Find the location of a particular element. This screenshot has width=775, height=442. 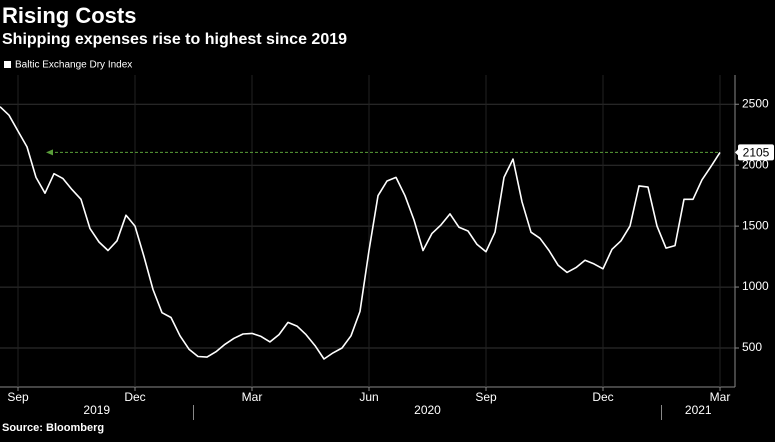

y-tick-label: 1000 is located at coordinates (755, 286).